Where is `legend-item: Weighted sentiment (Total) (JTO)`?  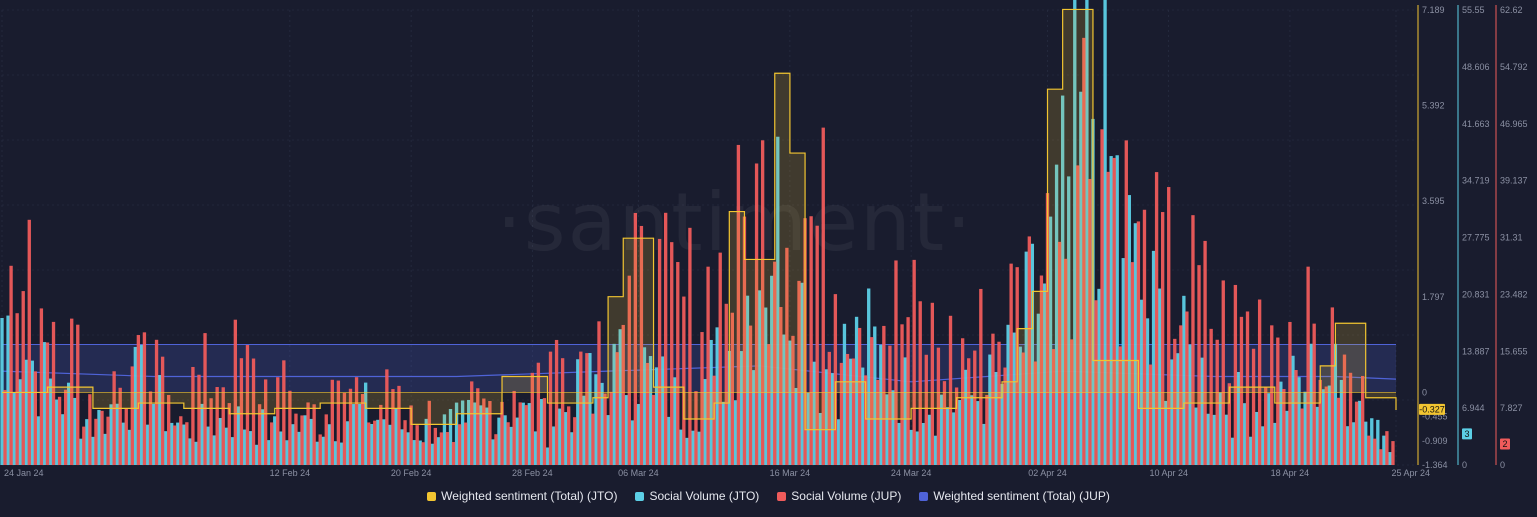 legend-item: Weighted sentiment (Total) (JTO) is located at coordinates (522, 496).